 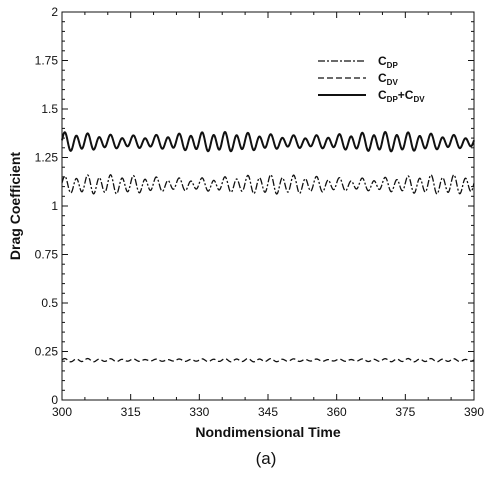 I want to click on x-tick-label: 360, so click(x=337, y=412).